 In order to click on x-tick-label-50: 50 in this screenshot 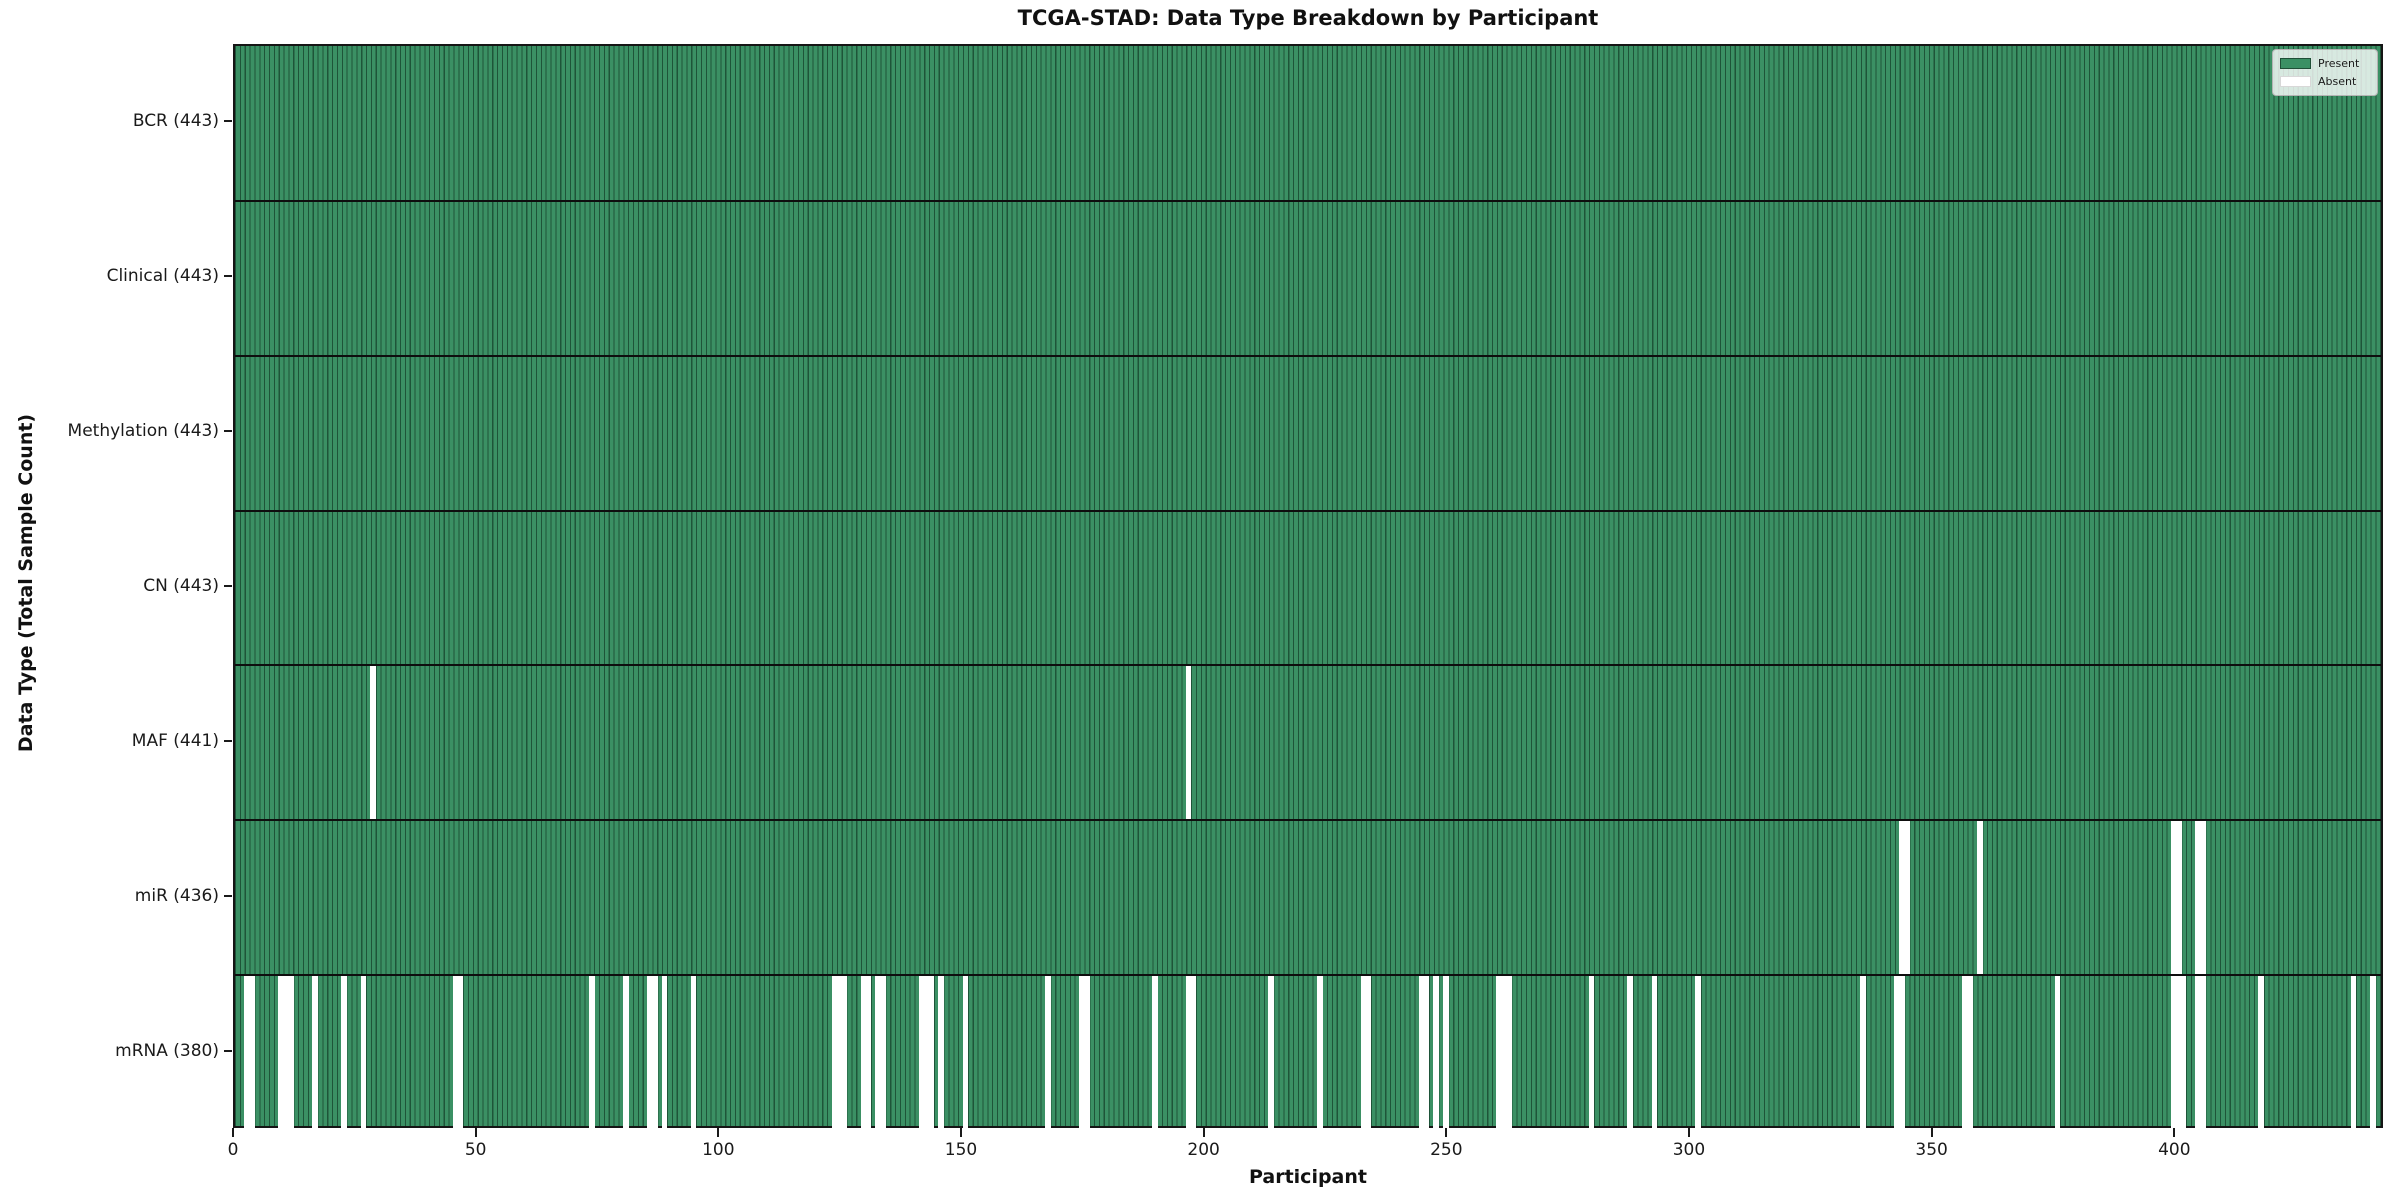, I will do `click(475, 1150)`.